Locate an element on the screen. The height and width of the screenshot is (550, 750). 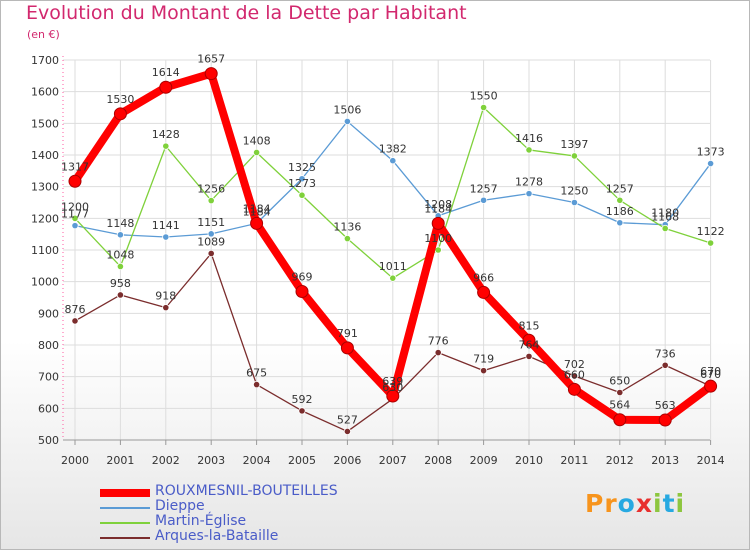
data-label: 1141 is located at coordinates (166, 225).